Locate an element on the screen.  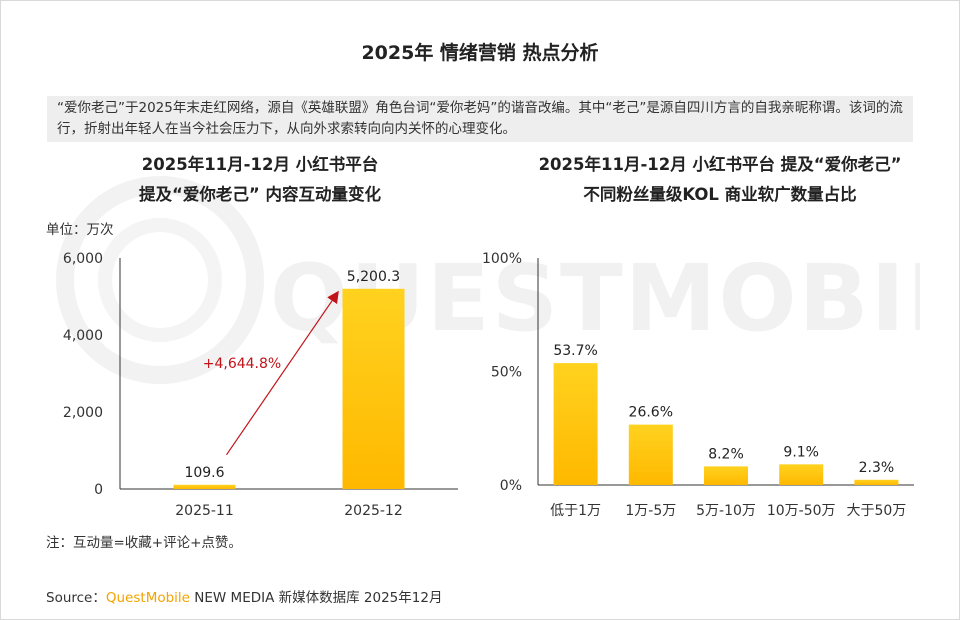
data-label: 26.6% is located at coordinates (651, 413).